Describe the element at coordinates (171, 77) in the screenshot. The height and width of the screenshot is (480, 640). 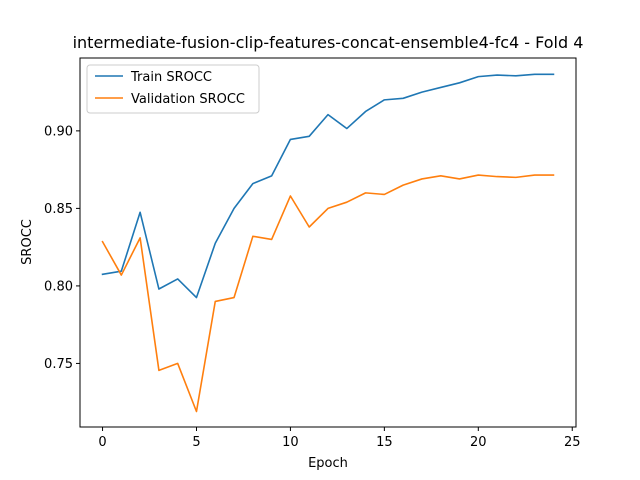
I see `legend-label-train: Train SROCC` at that location.